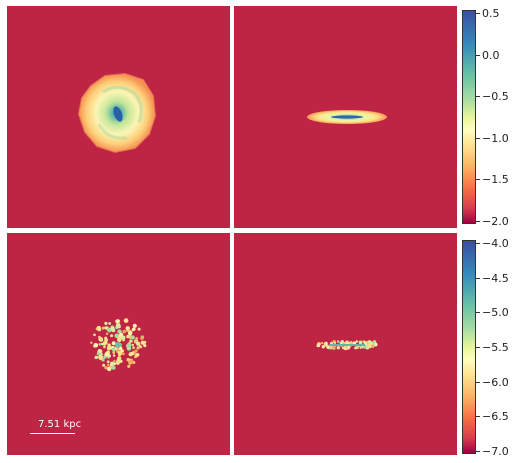 The height and width of the screenshot is (463, 516). Describe the element at coordinates (495, 97) in the screenshot. I see `colorbar-tick-label: −0.5` at that location.